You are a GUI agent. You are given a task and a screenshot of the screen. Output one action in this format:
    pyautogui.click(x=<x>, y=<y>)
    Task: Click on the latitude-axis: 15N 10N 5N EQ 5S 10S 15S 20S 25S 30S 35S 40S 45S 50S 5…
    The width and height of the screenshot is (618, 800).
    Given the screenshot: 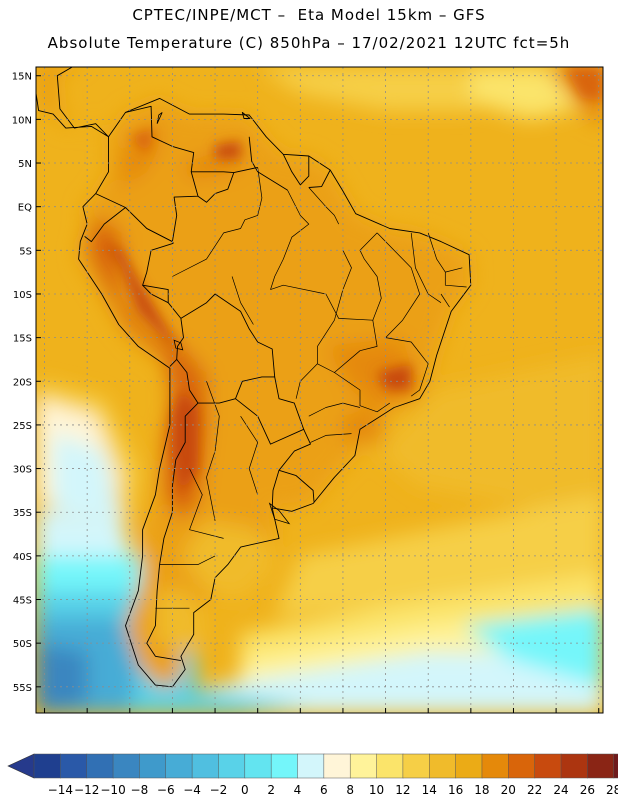 What is the action you would take?
    pyautogui.click(x=26, y=383)
    